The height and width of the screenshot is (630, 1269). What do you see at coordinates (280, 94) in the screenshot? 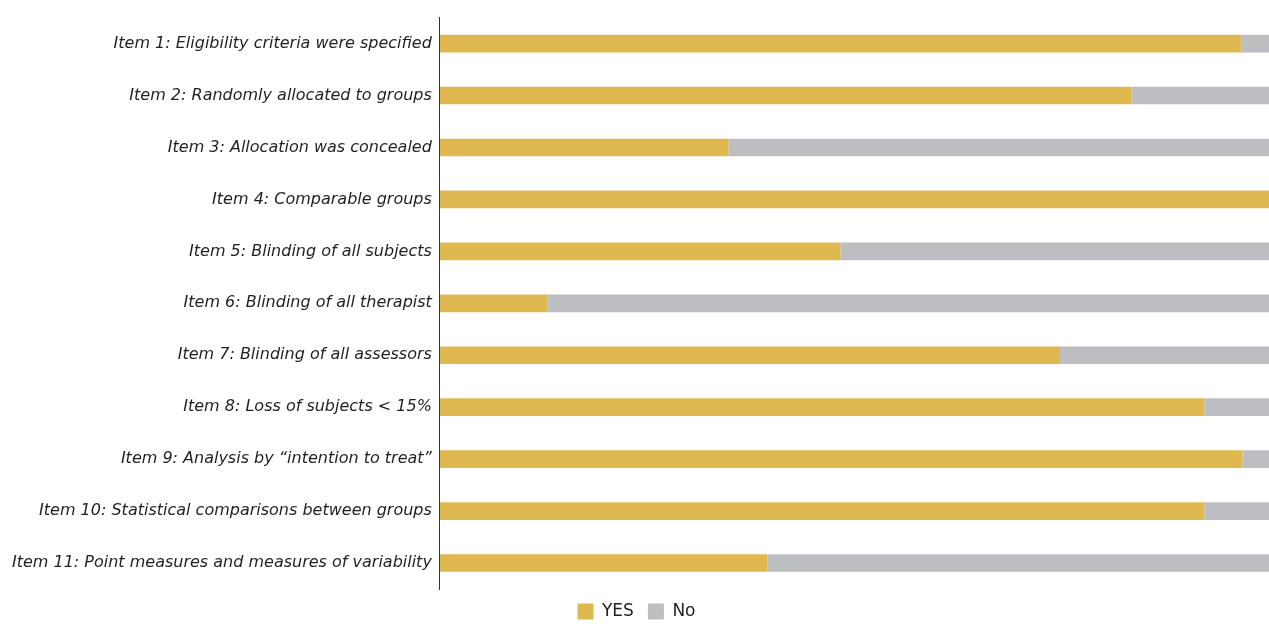
I see `y-tick-label: Item 2: Randomly allocated to groups` at bounding box center [280, 94].